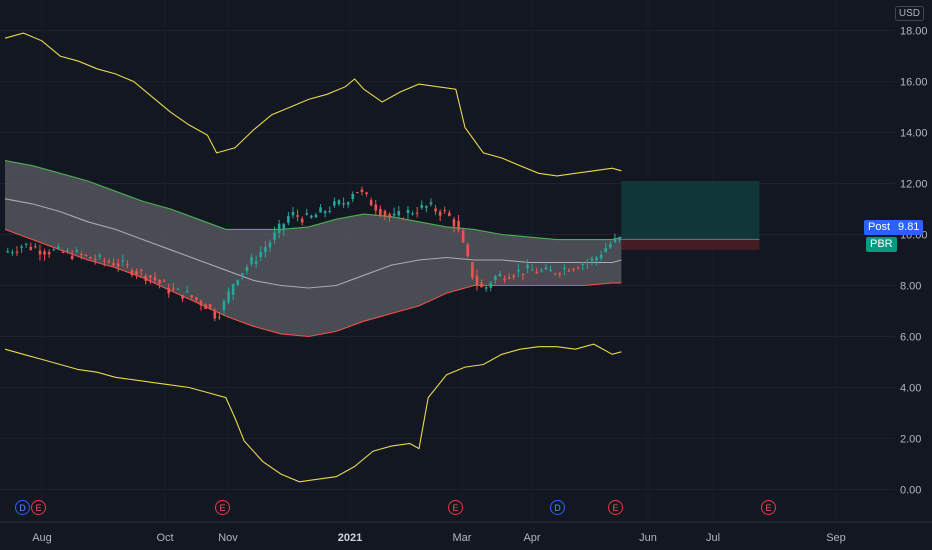  What do you see at coordinates (879, 227) in the screenshot?
I see `post-label: Post` at bounding box center [879, 227].